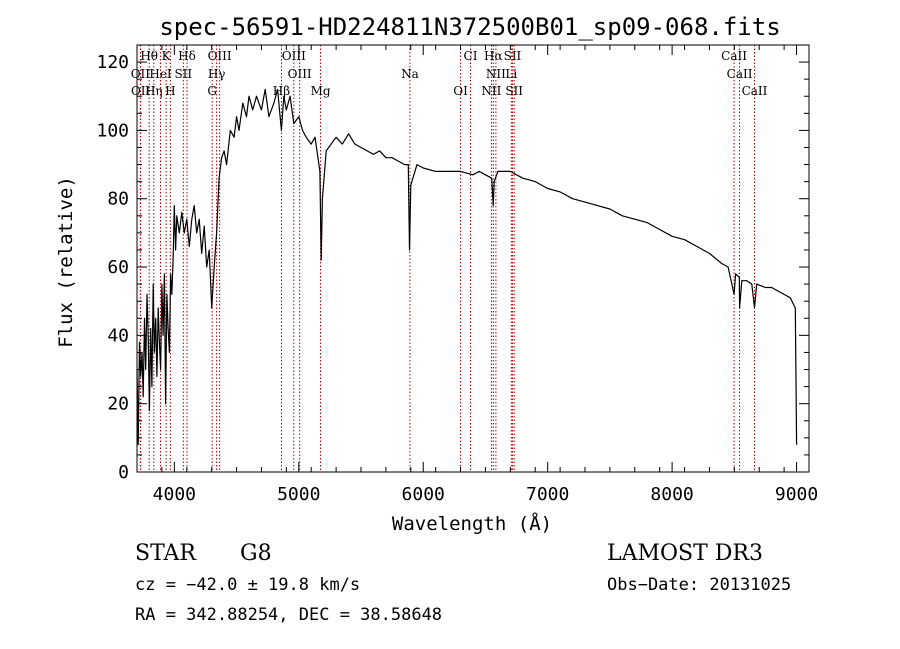  I want to click on y-tick-label: 80, so click(118, 199).